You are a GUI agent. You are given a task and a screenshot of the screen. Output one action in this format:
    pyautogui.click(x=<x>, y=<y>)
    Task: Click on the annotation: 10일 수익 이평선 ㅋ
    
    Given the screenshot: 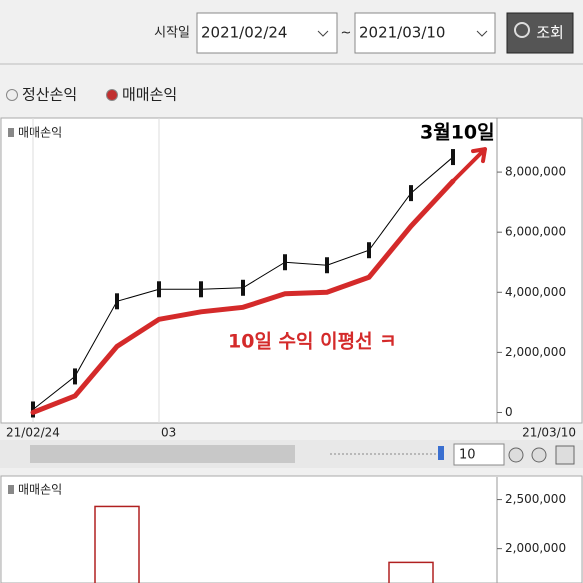 What is the action you would take?
    pyautogui.click(x=312, y=342)
    